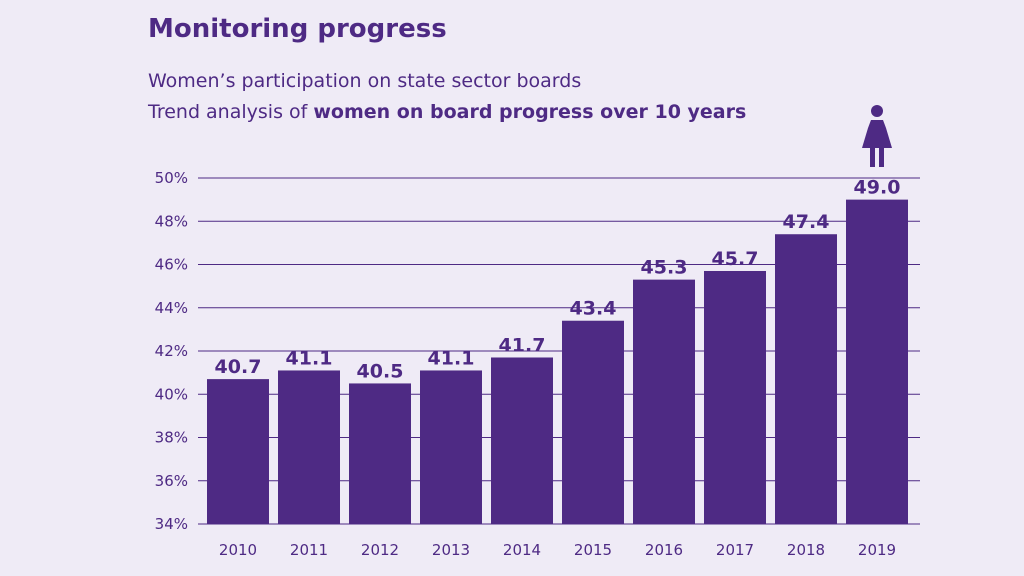 The height and width of the screenshot is (576, 1024). I want to click on subtitle-prefix: Trend analysis of, so click(231, 112).